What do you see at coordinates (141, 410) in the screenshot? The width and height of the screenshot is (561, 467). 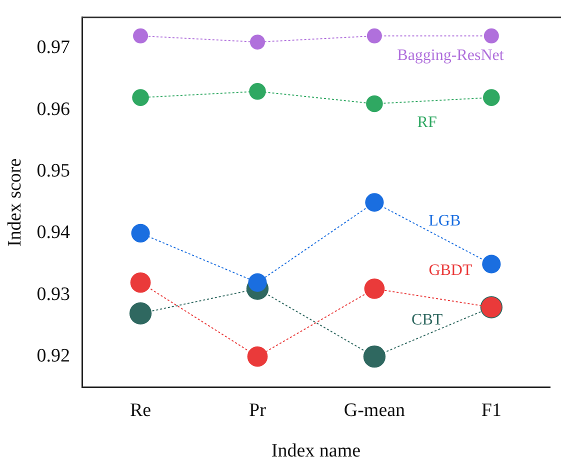 I see `x-tick-label: Re` at bounding box center [141, 410].